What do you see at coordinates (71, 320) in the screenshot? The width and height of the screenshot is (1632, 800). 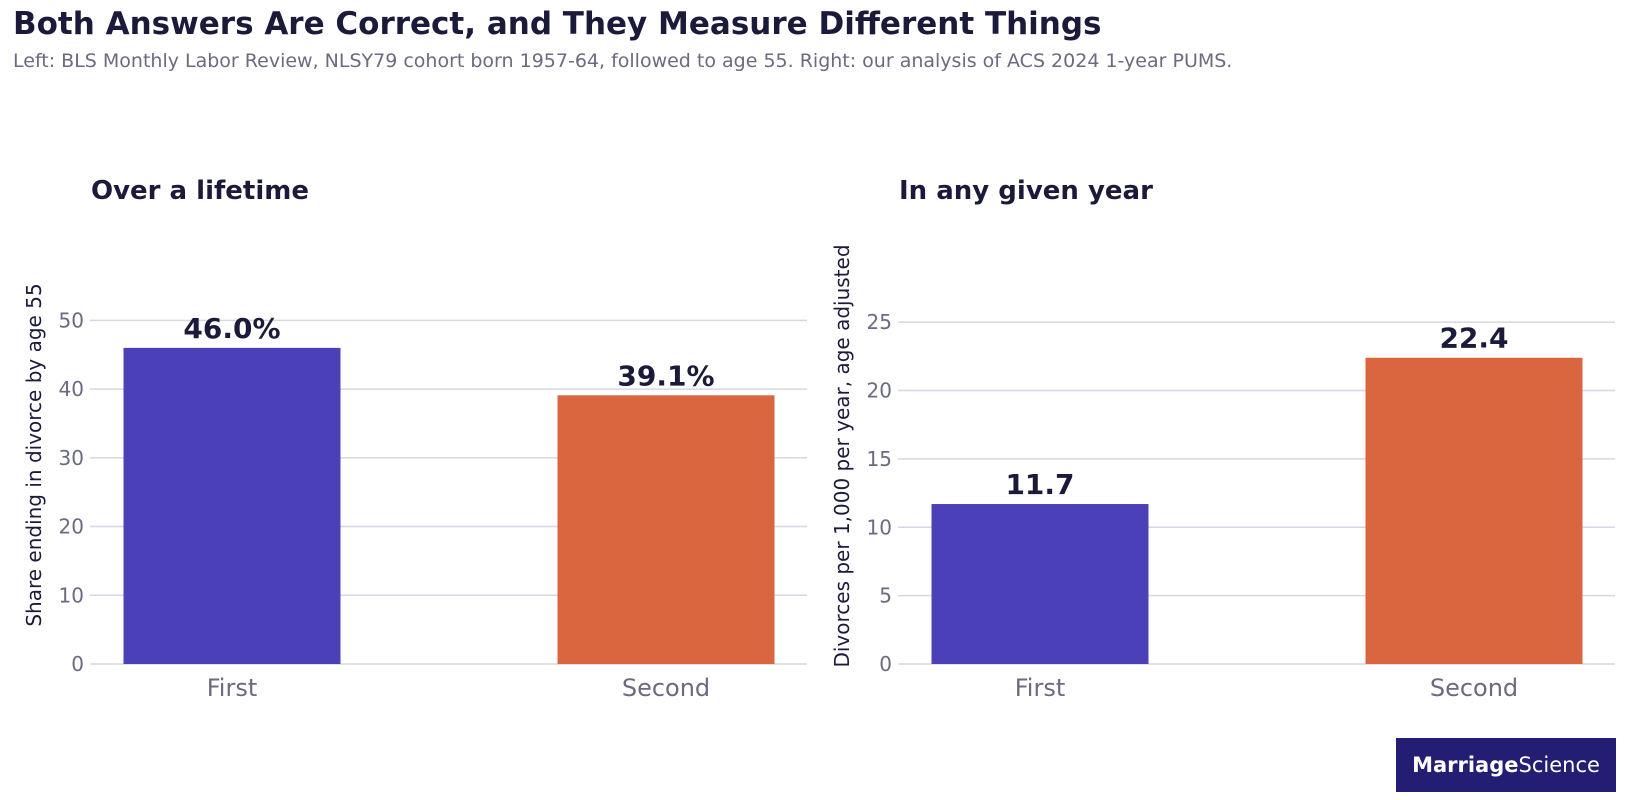 I see `lifetime-y-tick-label: 50` at bounding box center [71, 320].